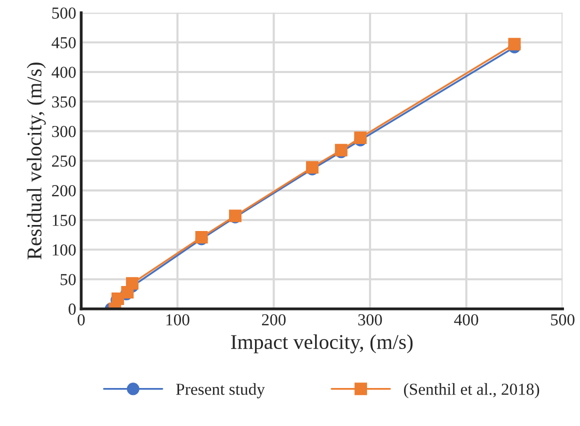  I want to click on y-tick-label: 200, so click(64, 190).